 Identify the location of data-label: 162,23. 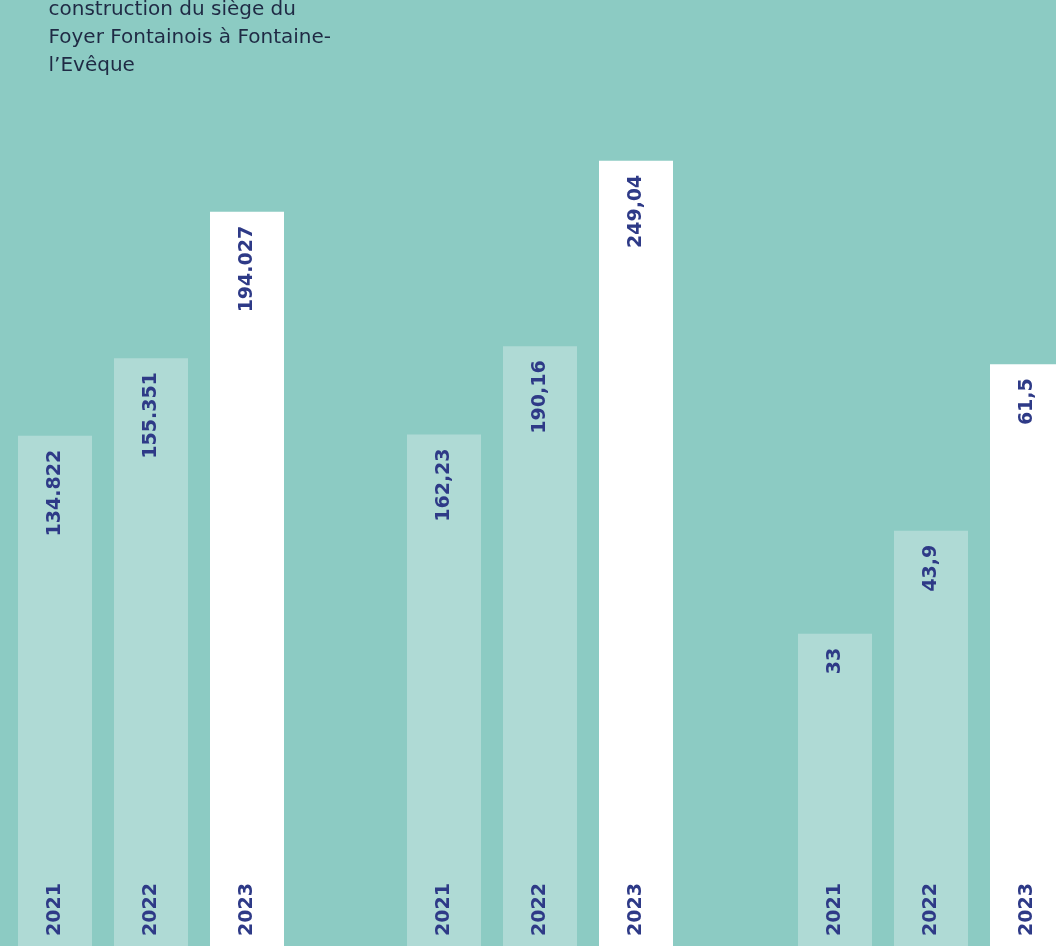
(441, 485).